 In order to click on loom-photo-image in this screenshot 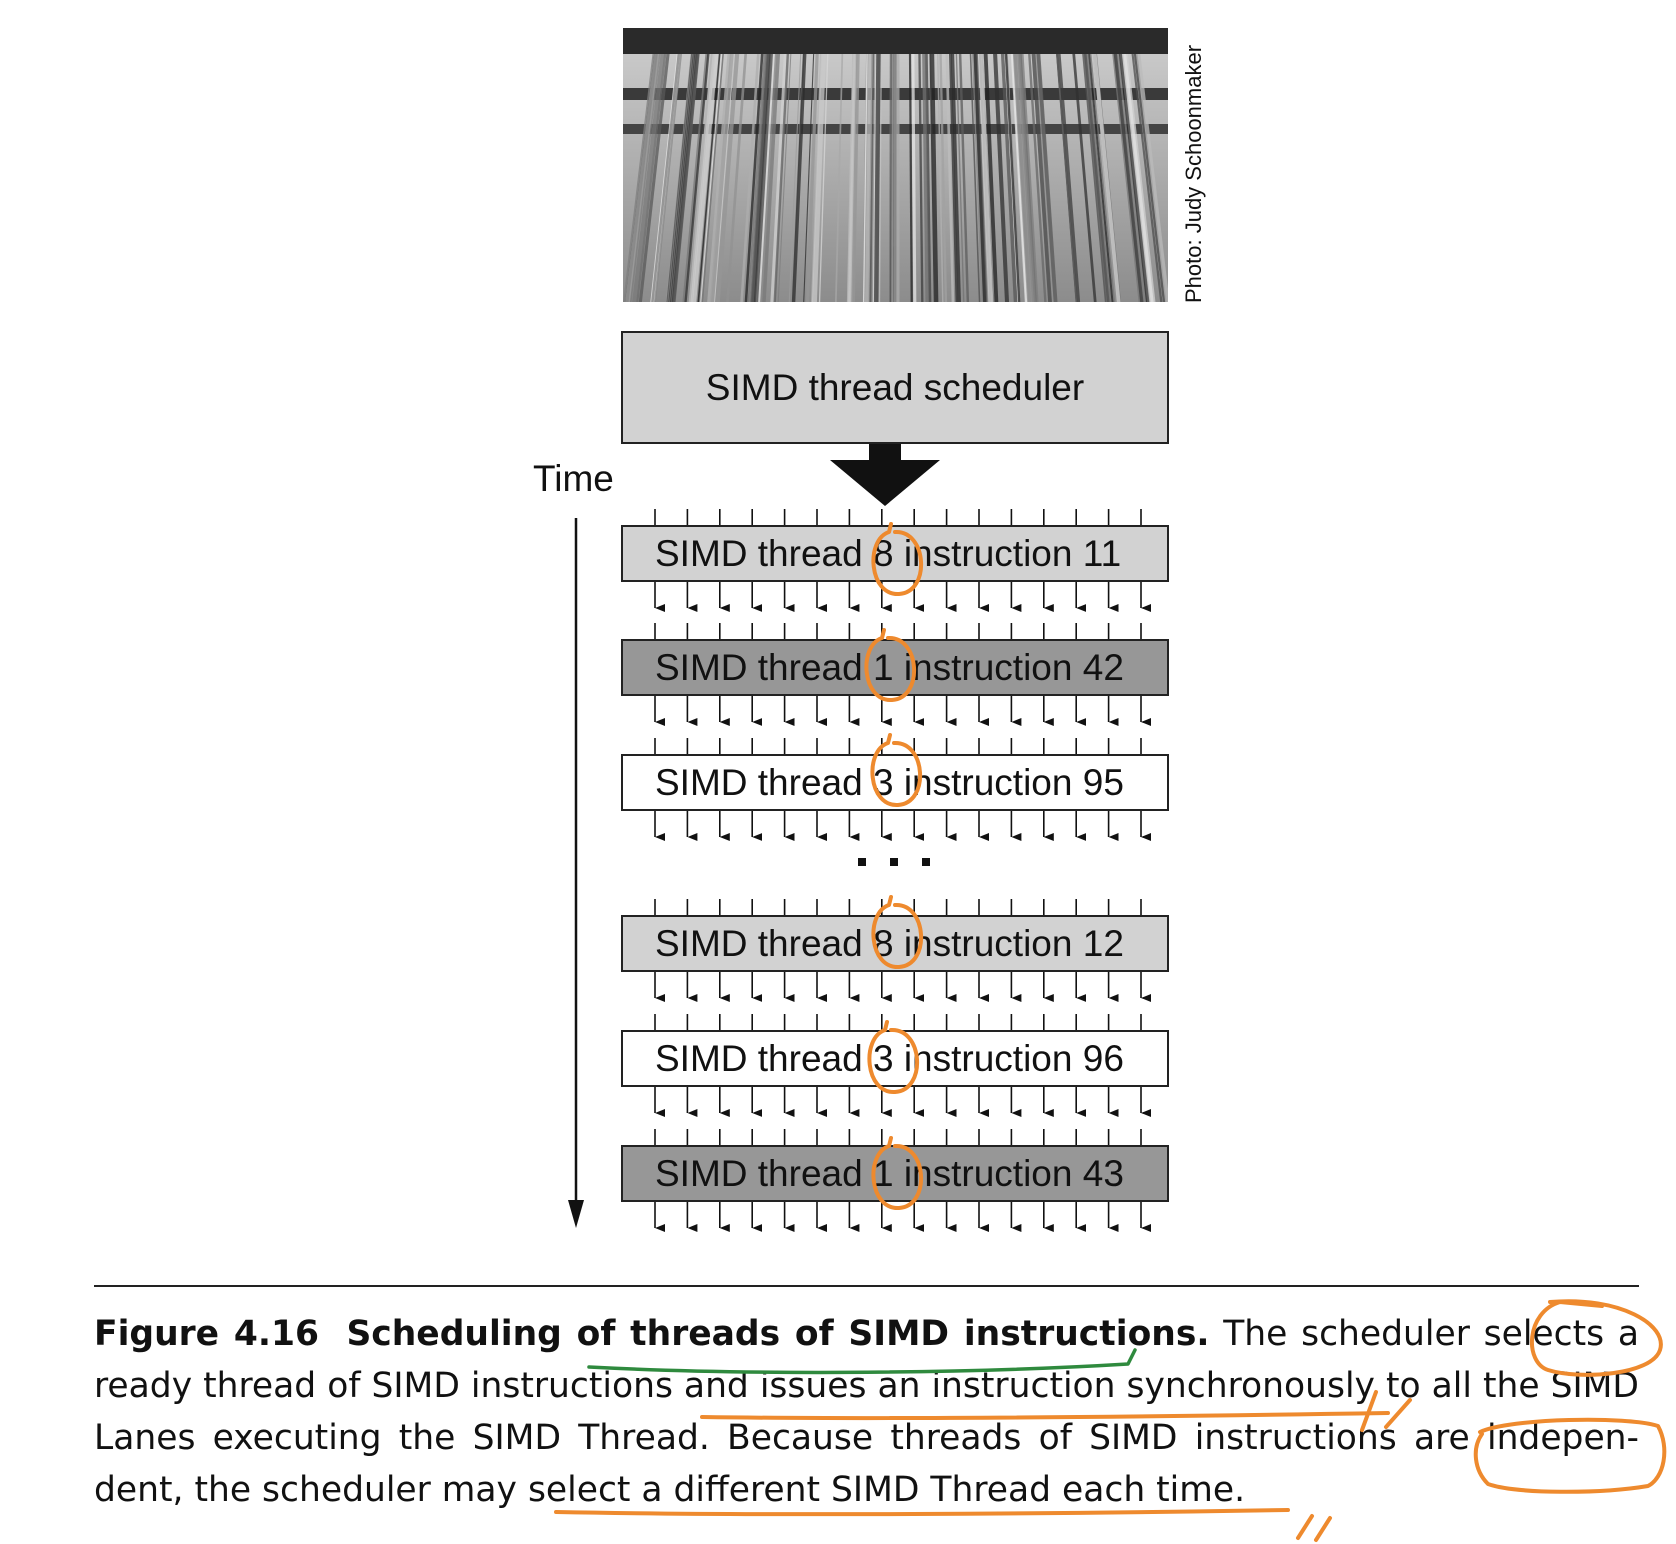, I will do `click(896, 165)`.